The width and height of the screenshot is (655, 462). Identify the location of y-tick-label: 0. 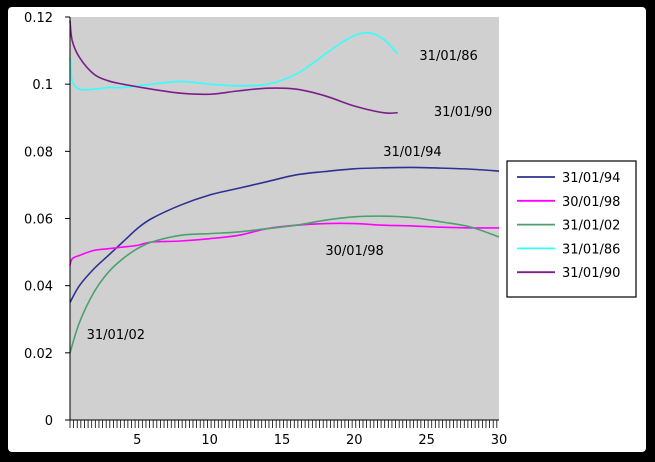
(49, 421).